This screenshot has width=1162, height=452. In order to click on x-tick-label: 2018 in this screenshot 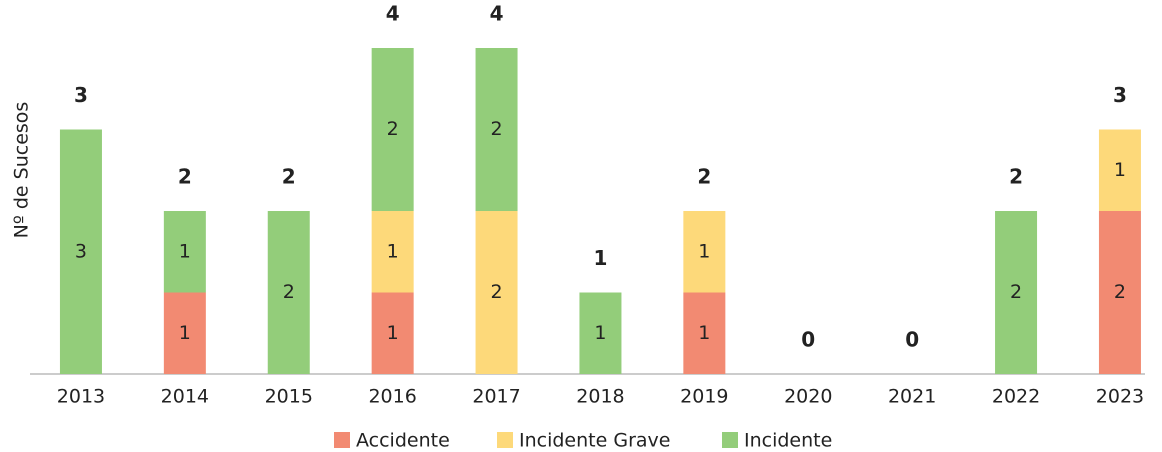, I will do `click(600, 397)`.